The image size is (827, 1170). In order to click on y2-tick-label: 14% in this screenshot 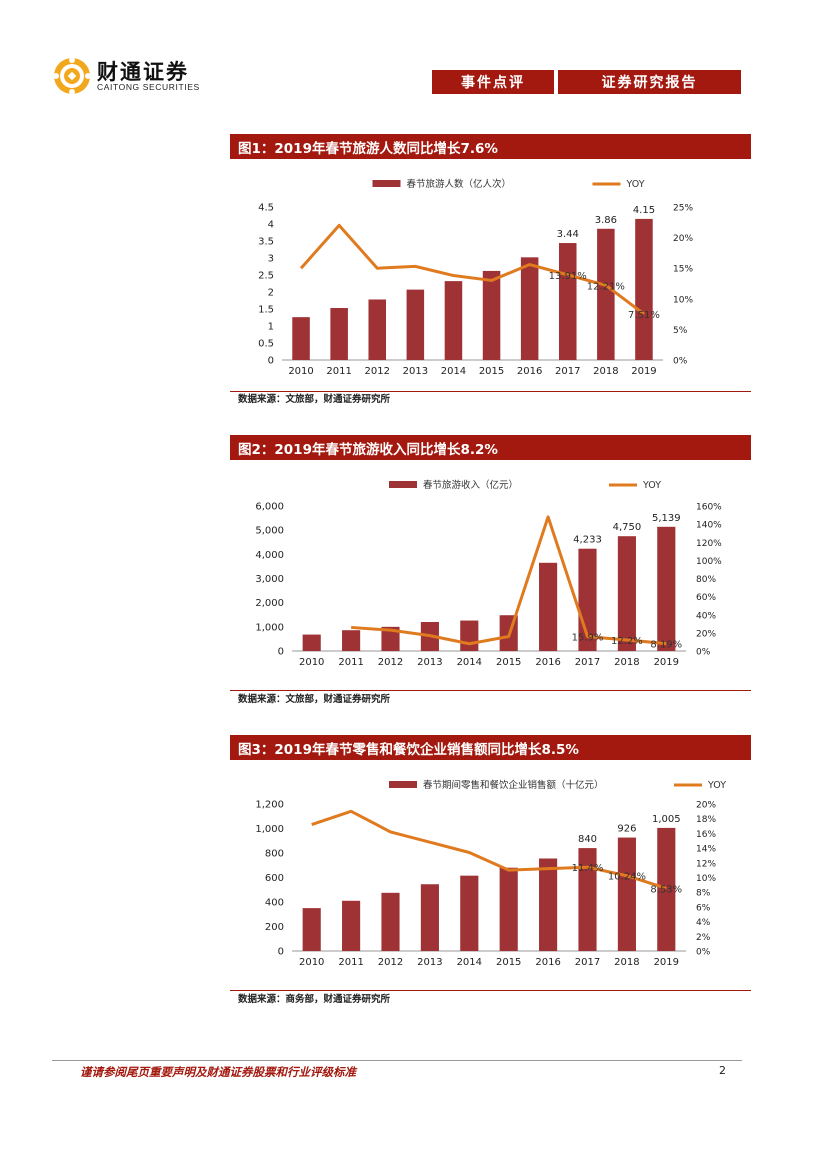, I will do `click(706, 850)`.